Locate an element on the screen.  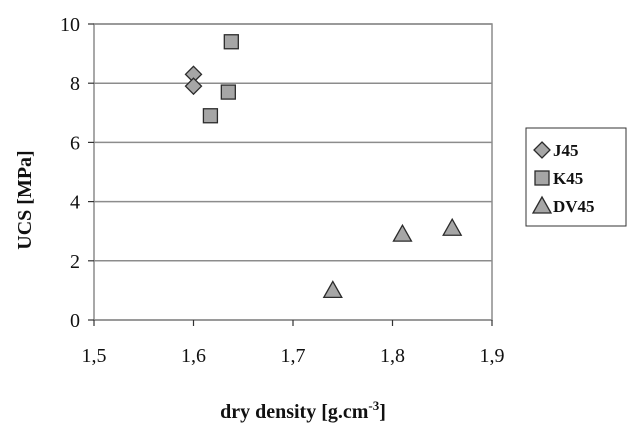
x-axis-title: dry density [g.cm-3] is located at coordinates (303, 410).